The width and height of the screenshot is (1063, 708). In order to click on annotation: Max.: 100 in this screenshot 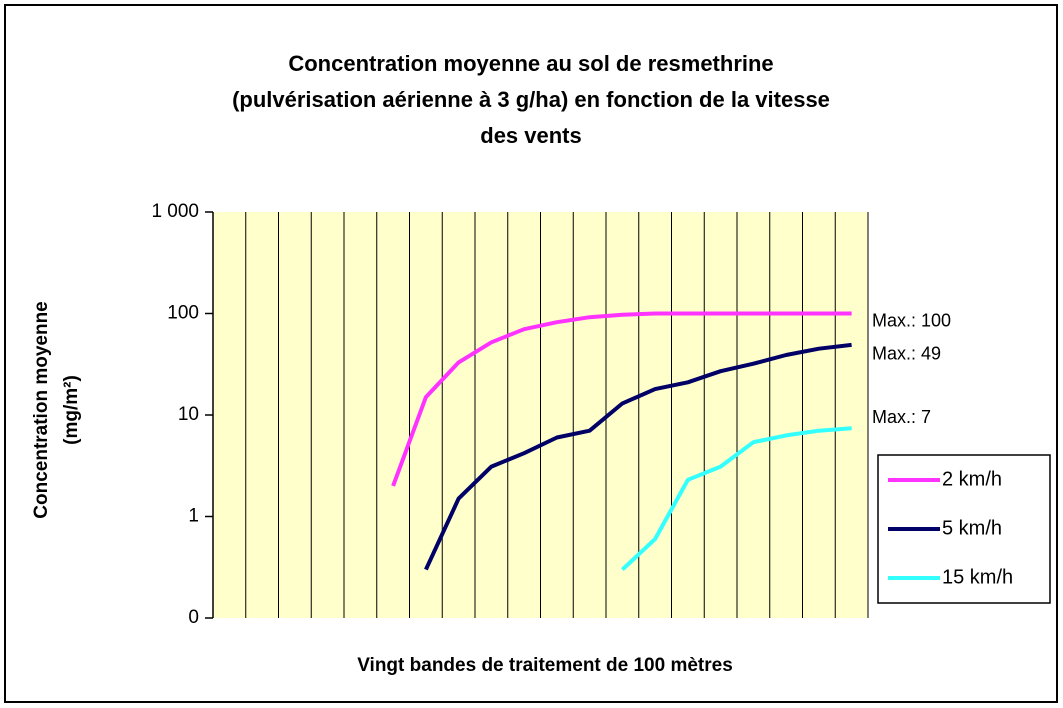, I will do `click(911, 320)`.